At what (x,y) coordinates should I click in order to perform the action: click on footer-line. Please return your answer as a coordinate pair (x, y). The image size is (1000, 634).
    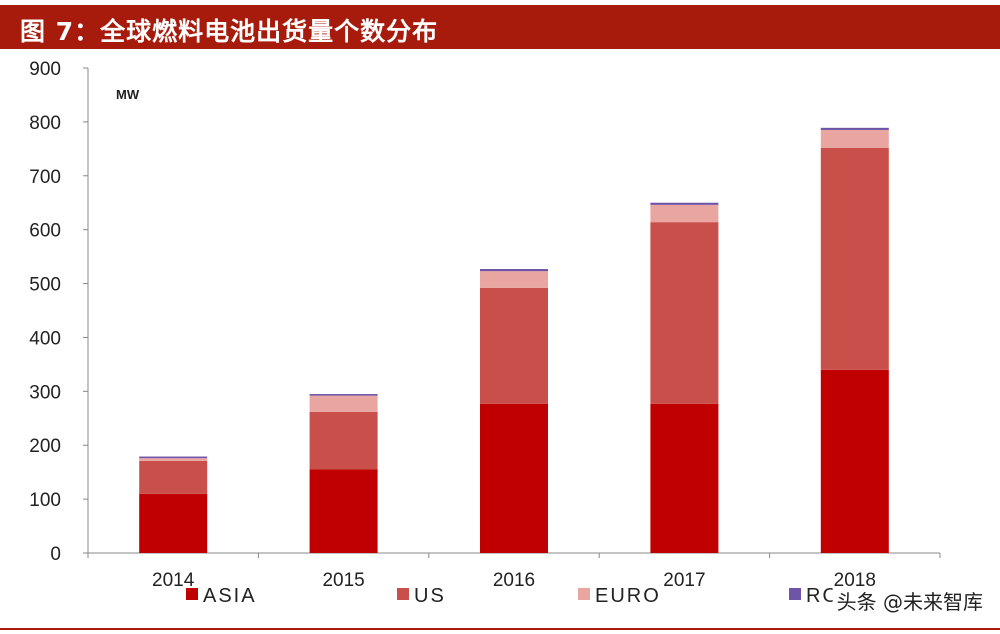
    Looking at the image, I should click on (500, 629).